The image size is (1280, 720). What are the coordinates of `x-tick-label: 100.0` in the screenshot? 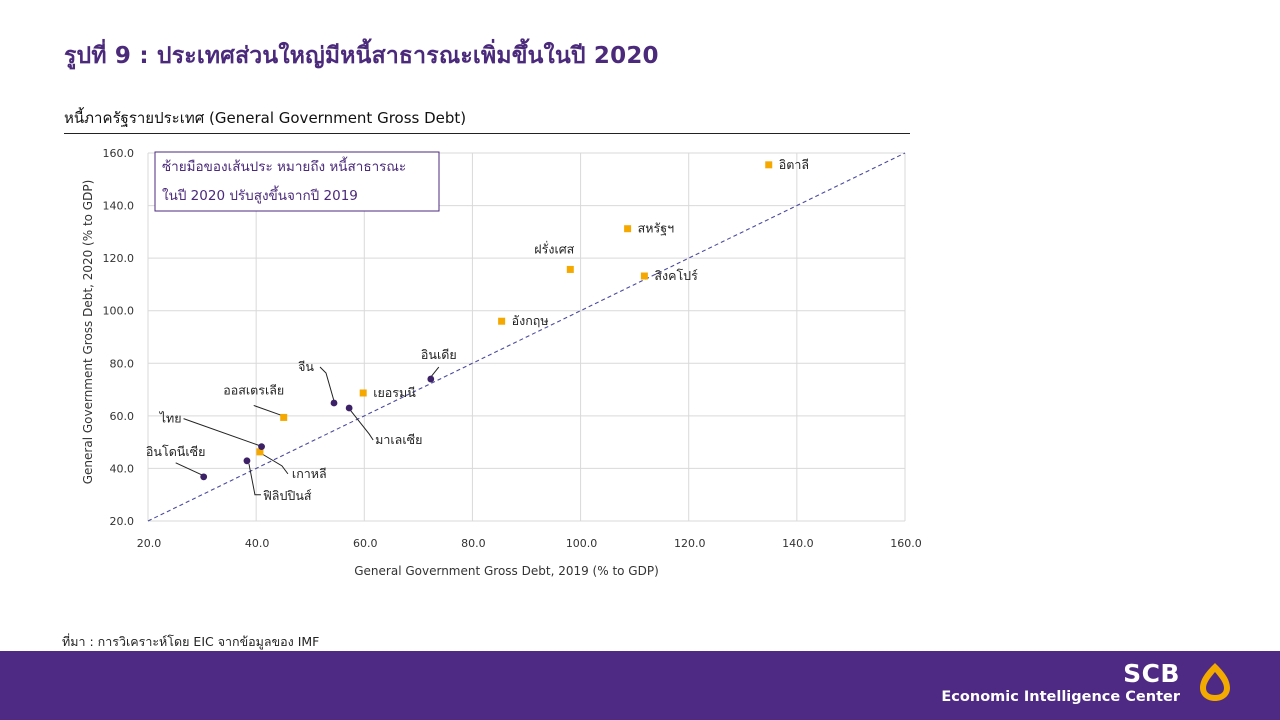 It's located at (582, 543).